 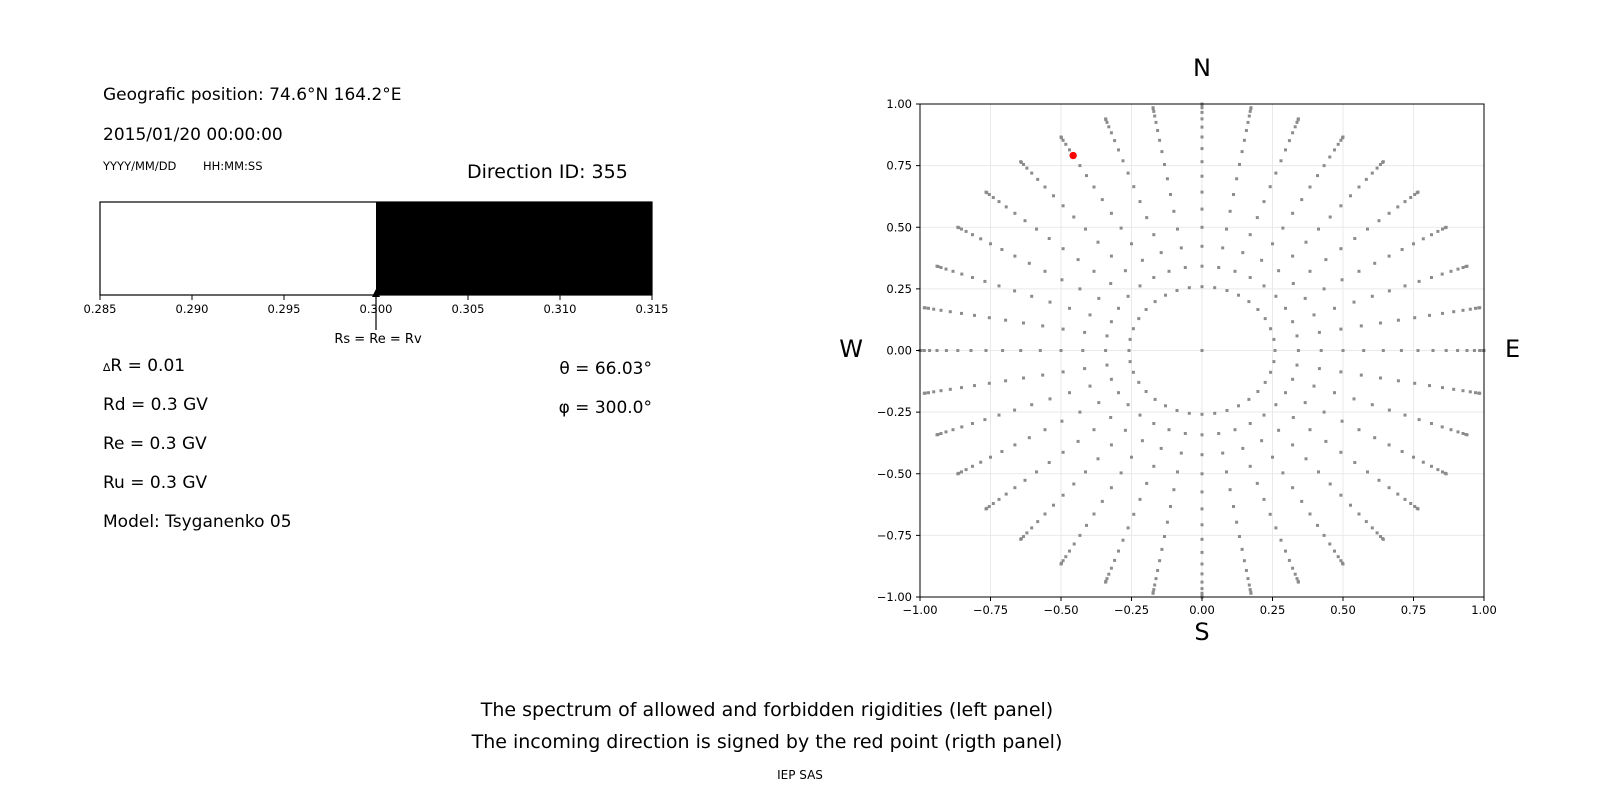 What do you see at coordinates (1484, 610) in the screenshot?
I see `x-tick-label: 1.00` at bounding box center [1484, 610].